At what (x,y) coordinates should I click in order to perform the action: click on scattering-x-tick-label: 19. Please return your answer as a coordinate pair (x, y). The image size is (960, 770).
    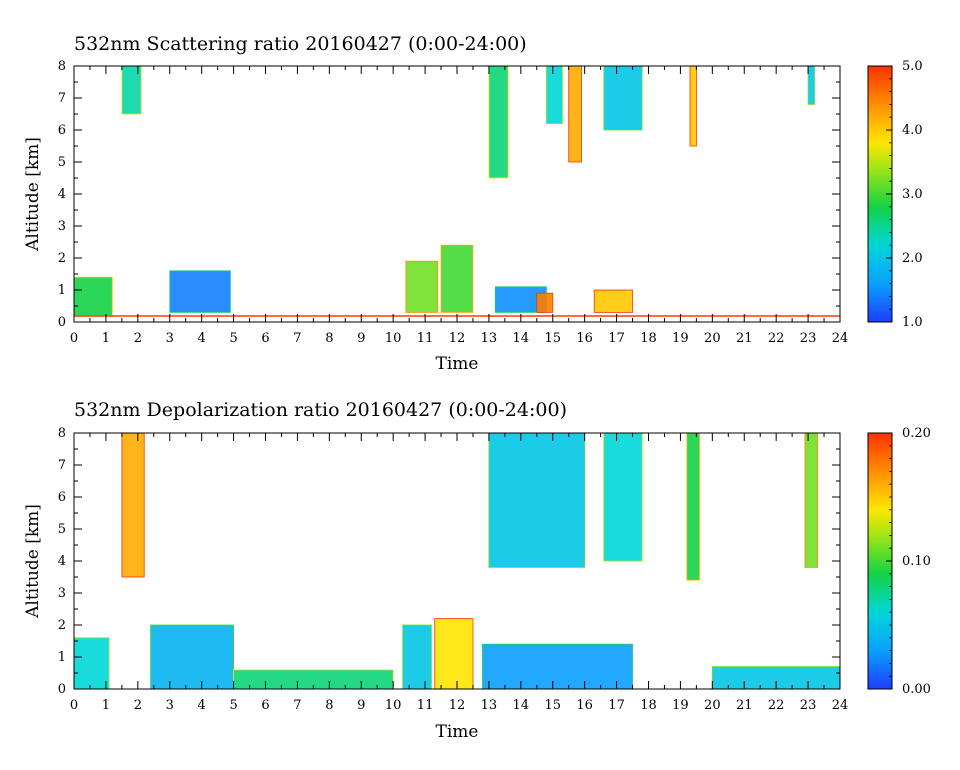
    Looking at the image, I should click on (680, 338).